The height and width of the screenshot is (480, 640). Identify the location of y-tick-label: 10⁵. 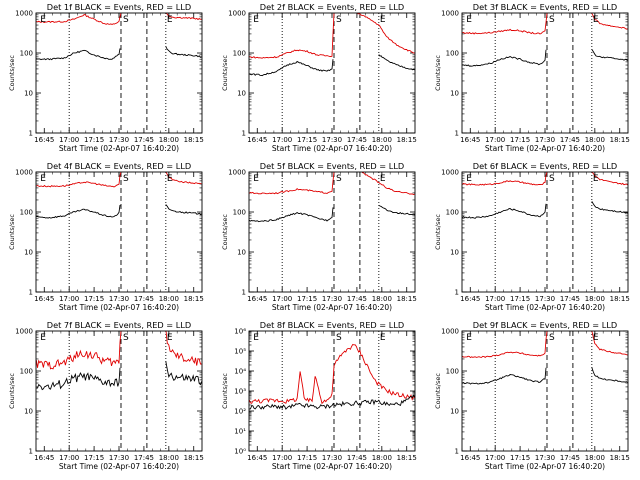
(240, 352).